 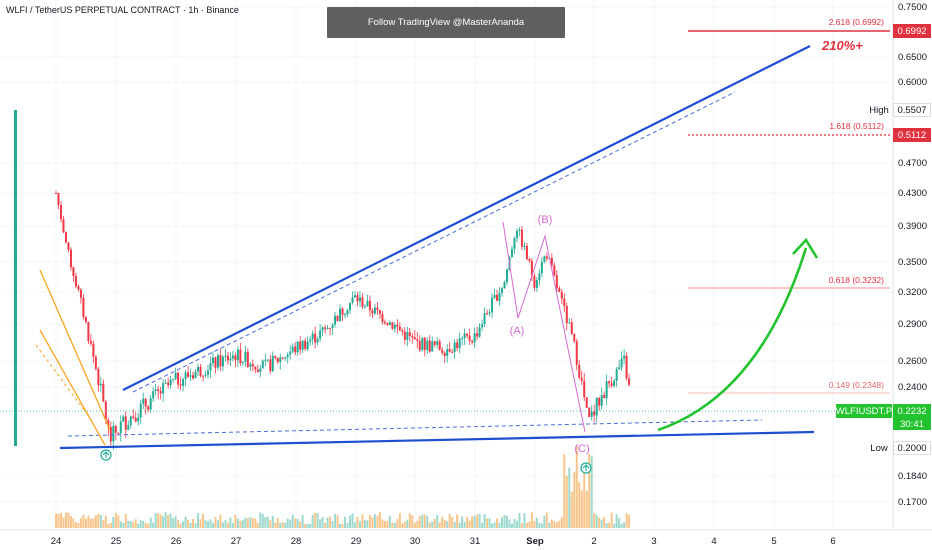 What do you see at coordinates (912, 476) in the screenshot?
I see `price-tick-label: 0.1840` at bounding box center [912, 476].